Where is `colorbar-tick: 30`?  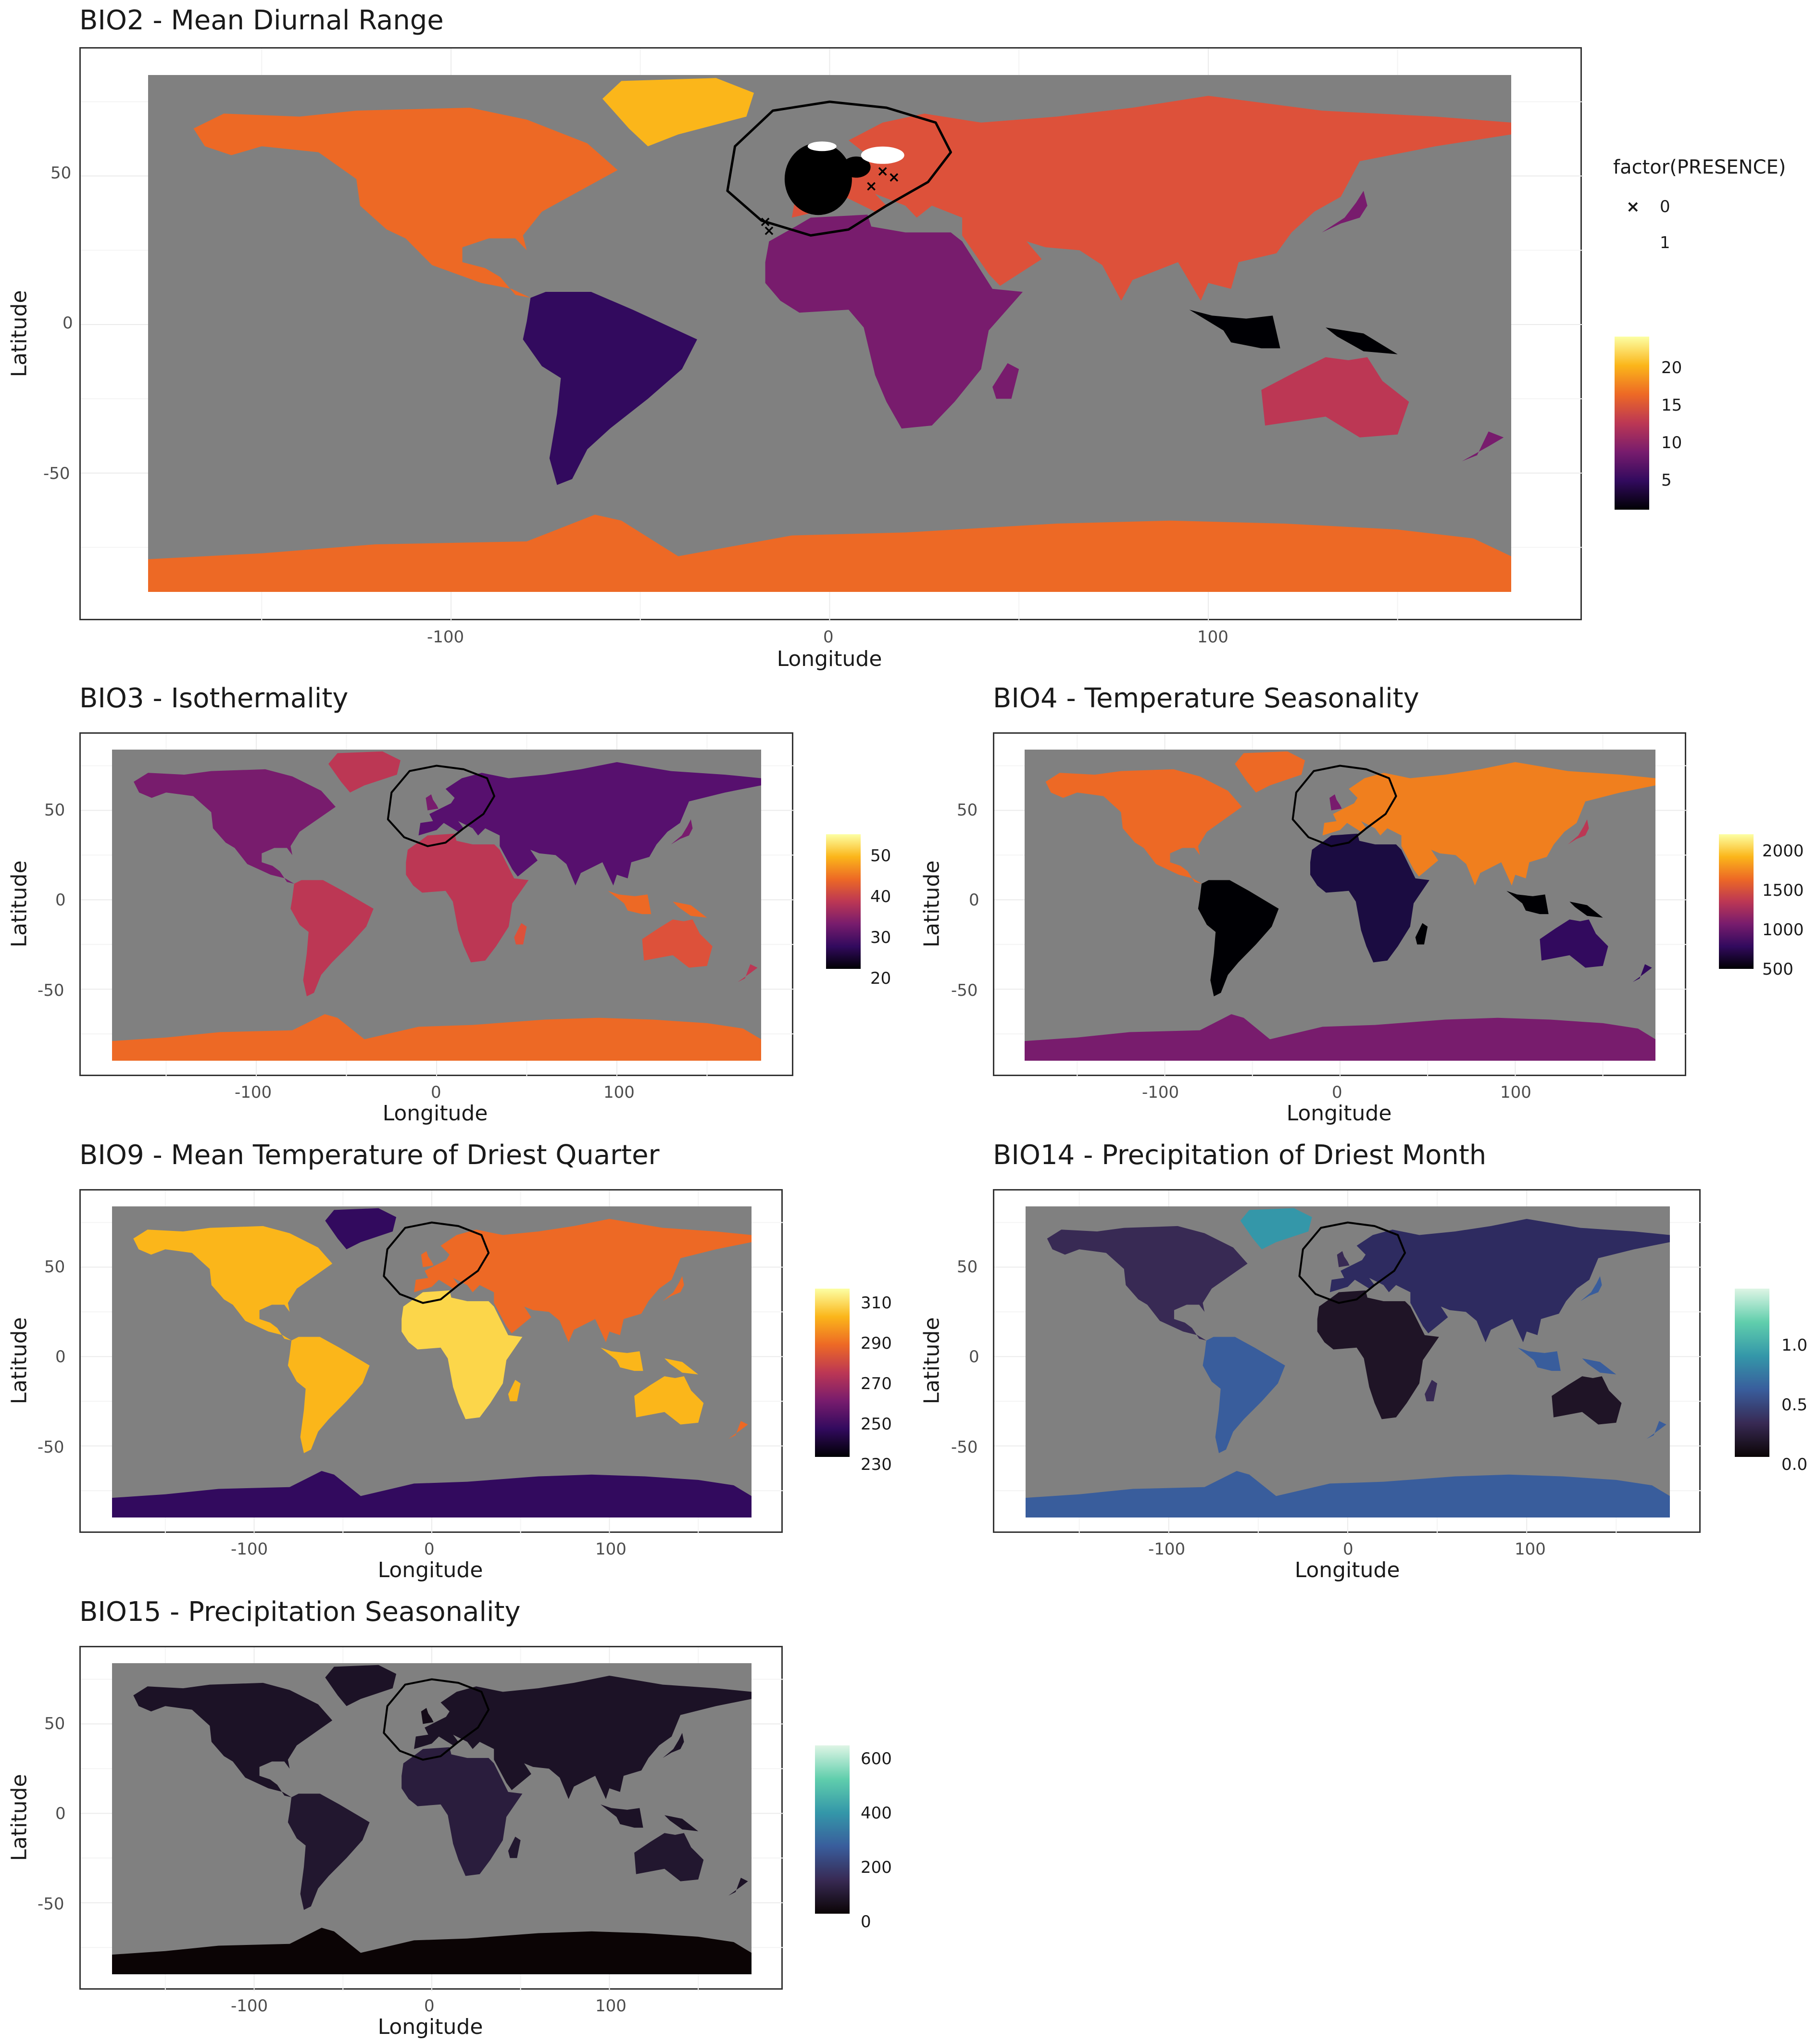
colorbar-tick: 30 is located at coordinates (880, 937).